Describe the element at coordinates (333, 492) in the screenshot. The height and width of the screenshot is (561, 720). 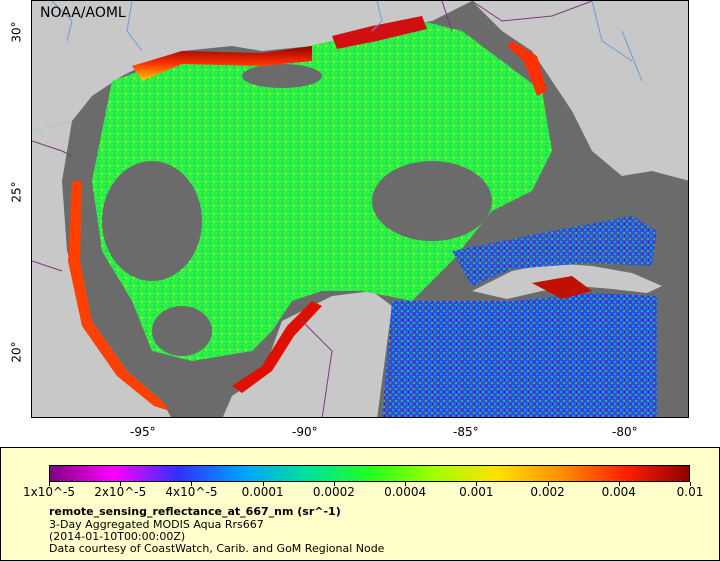
I see `colorbar-tick-label: 0.0002` at that location.